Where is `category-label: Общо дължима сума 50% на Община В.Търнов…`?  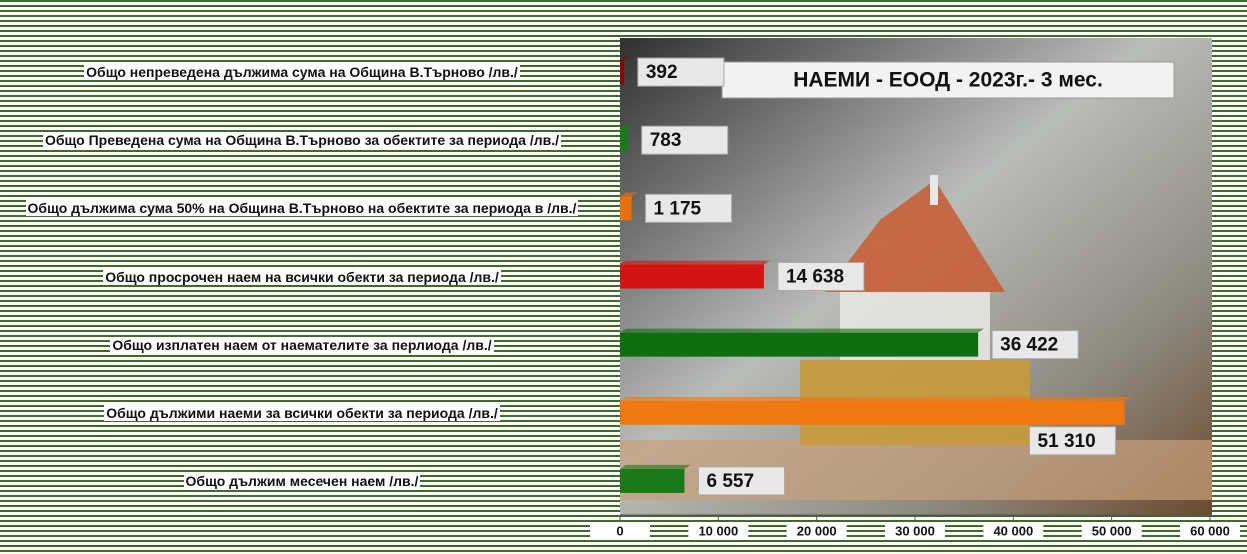 category-label: Общо дължима сума 50% на Община В.Търнов… is located at coordinates (302, 208).